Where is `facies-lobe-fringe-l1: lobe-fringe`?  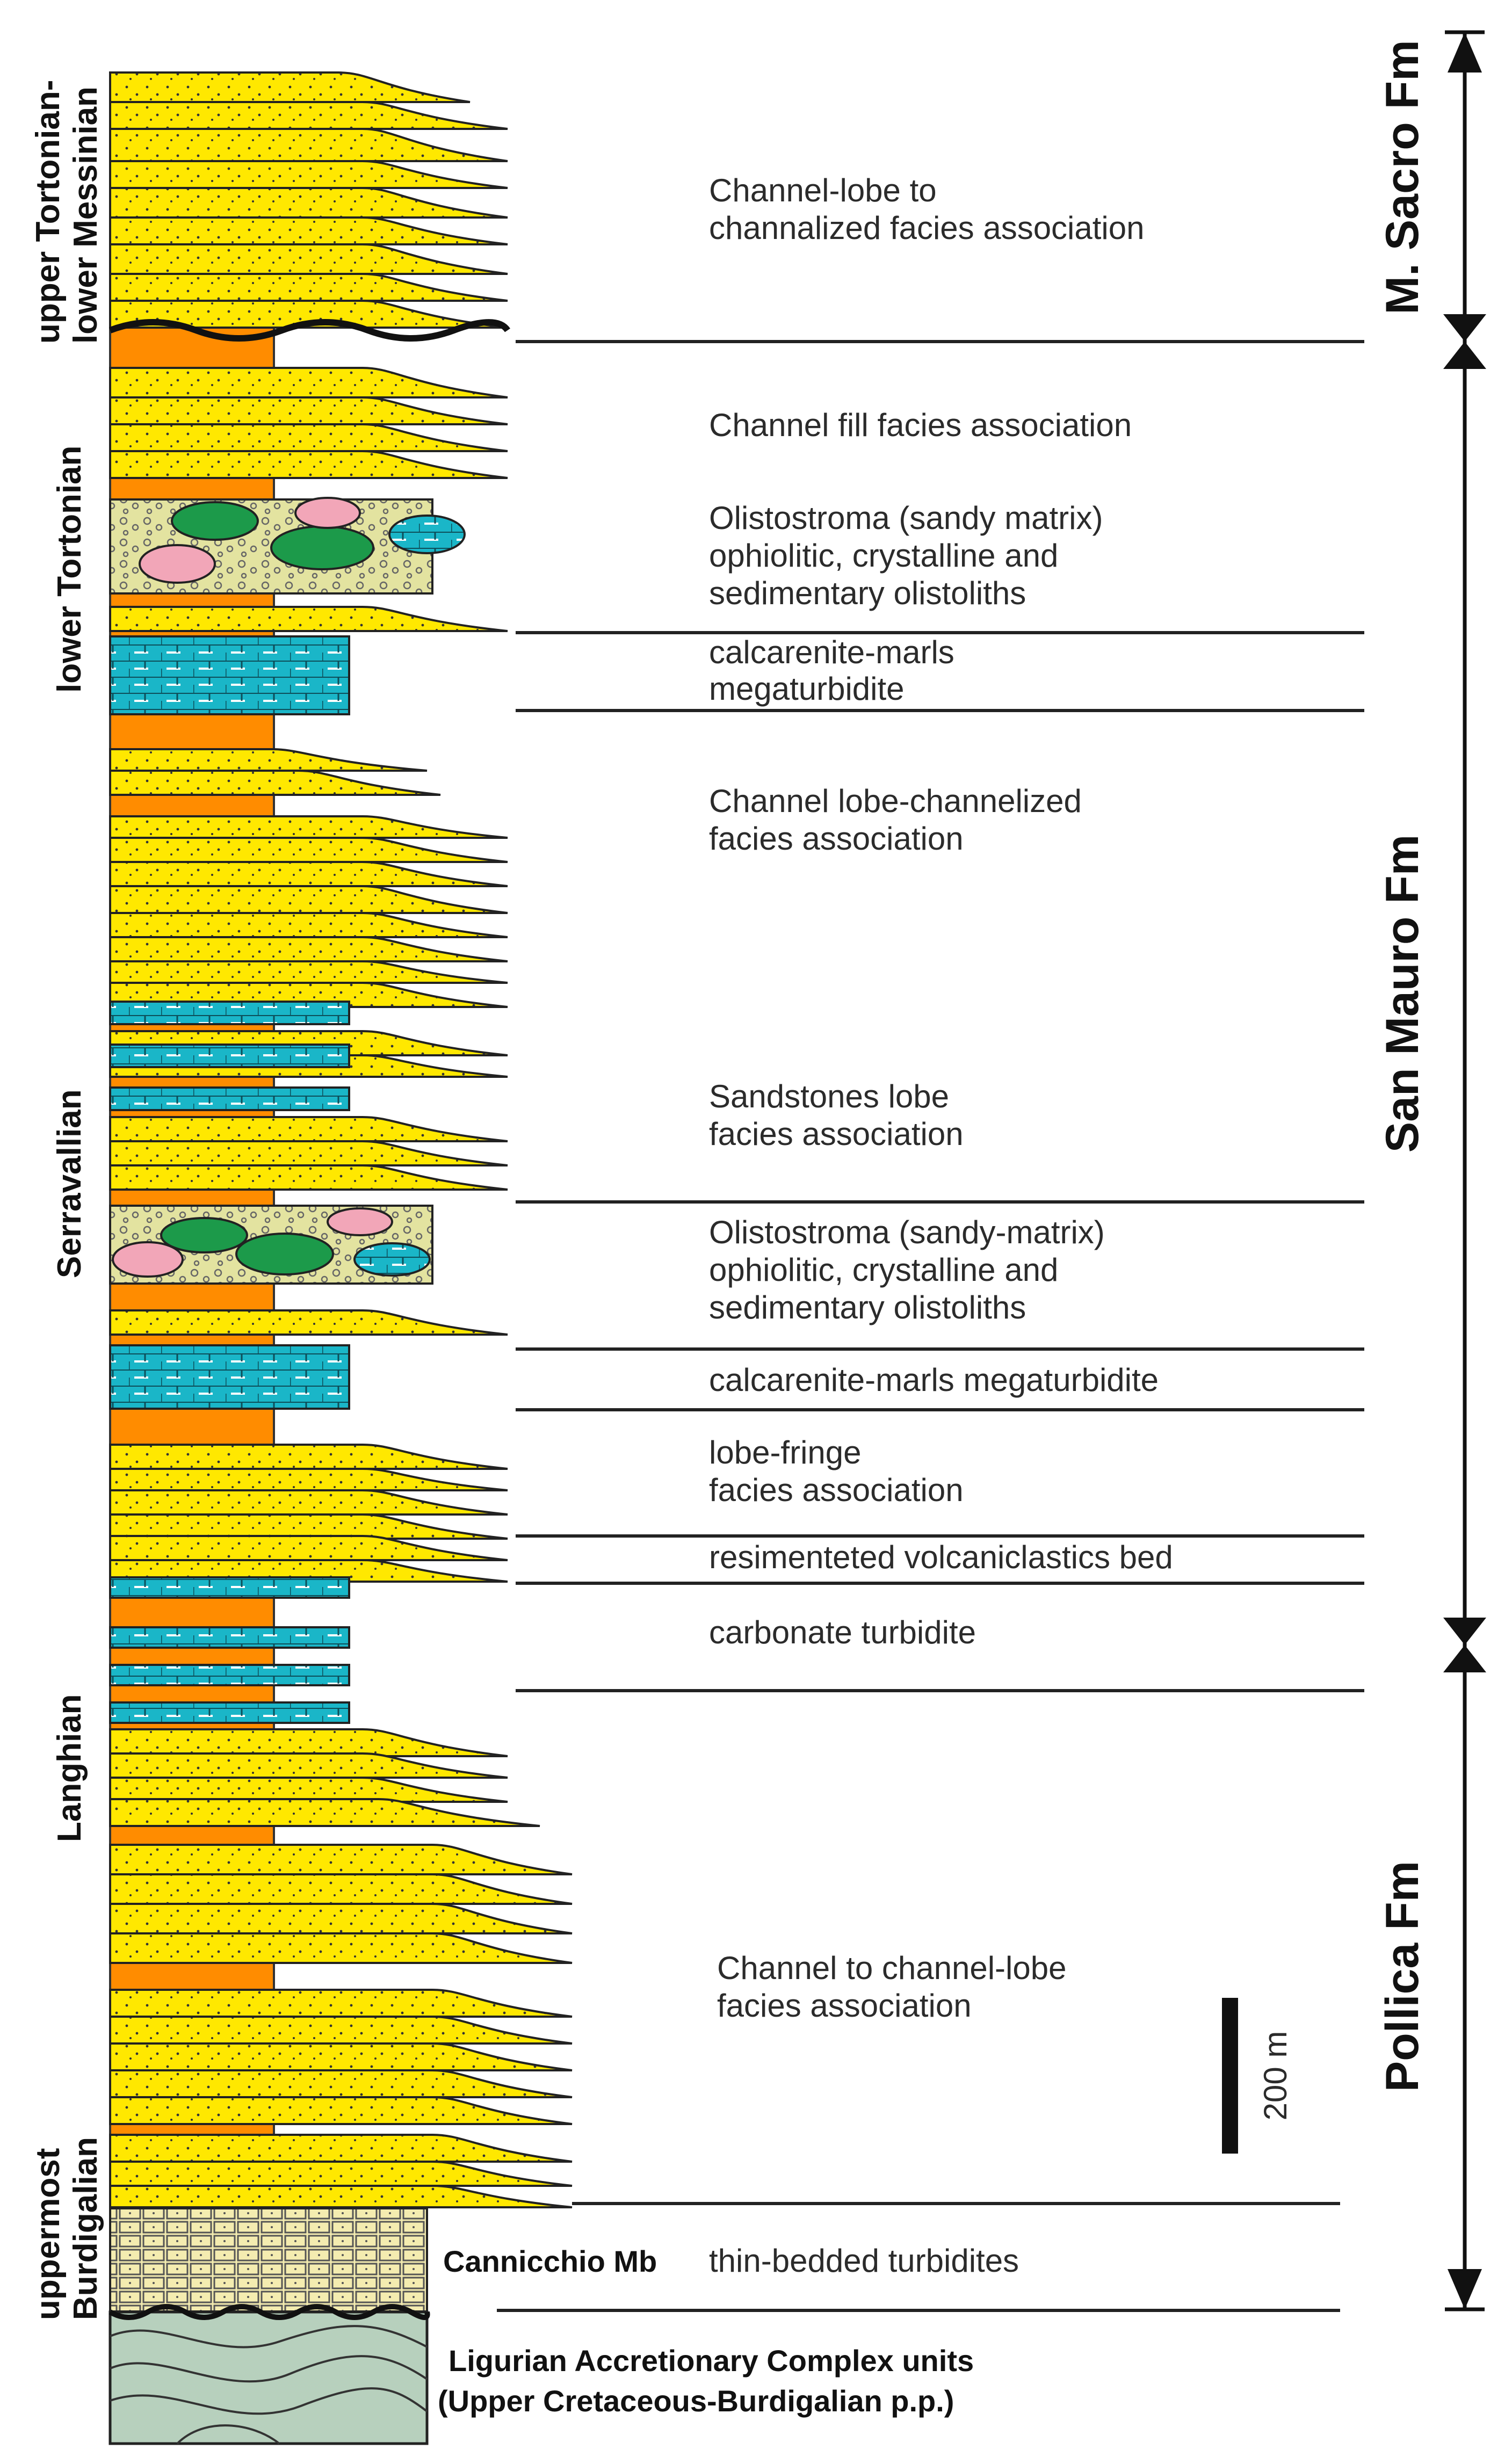 facies-lobe-fringe-l1: lobe-fringe is located at coordinates (785, 1452).